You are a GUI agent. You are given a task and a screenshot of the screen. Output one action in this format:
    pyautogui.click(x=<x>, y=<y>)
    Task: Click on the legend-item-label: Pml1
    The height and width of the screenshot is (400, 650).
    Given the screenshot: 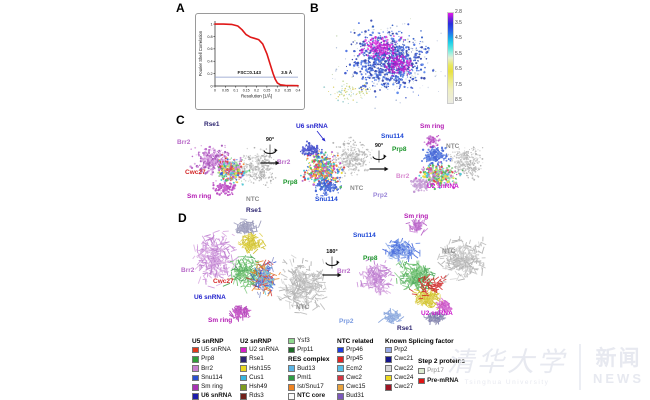 What is the action you would take?
    pyautogui.click(x=304, y=377)
    